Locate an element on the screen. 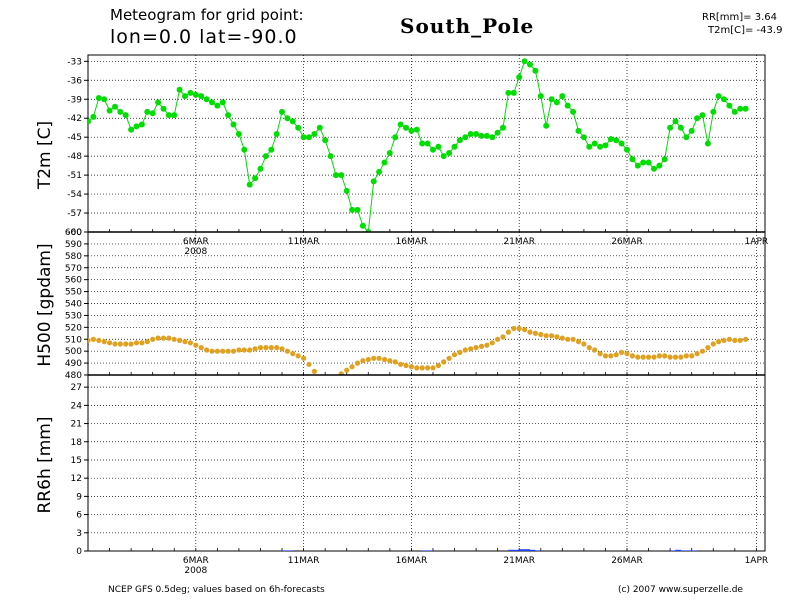 Image resolution: width=800 pixels, height=600 pixels. rr6h-xtick-label-2: 16MAR is located at coordinates (412, 561).